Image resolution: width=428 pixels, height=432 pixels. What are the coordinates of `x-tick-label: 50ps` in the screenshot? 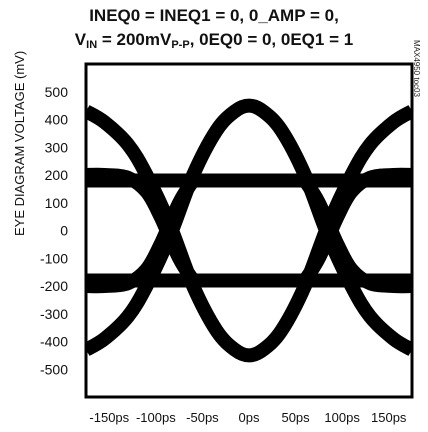 It's located at (295, 417).